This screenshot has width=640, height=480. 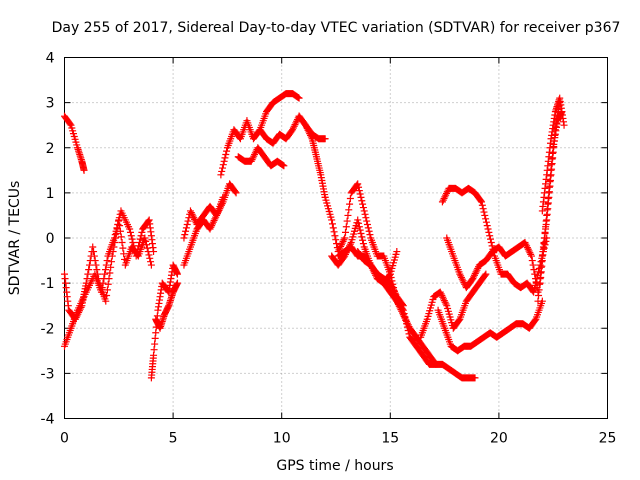 What do you see at coordinates (490, 326) in the screenshot?
I see `series-arc-q` at bounding box center [490, 326].